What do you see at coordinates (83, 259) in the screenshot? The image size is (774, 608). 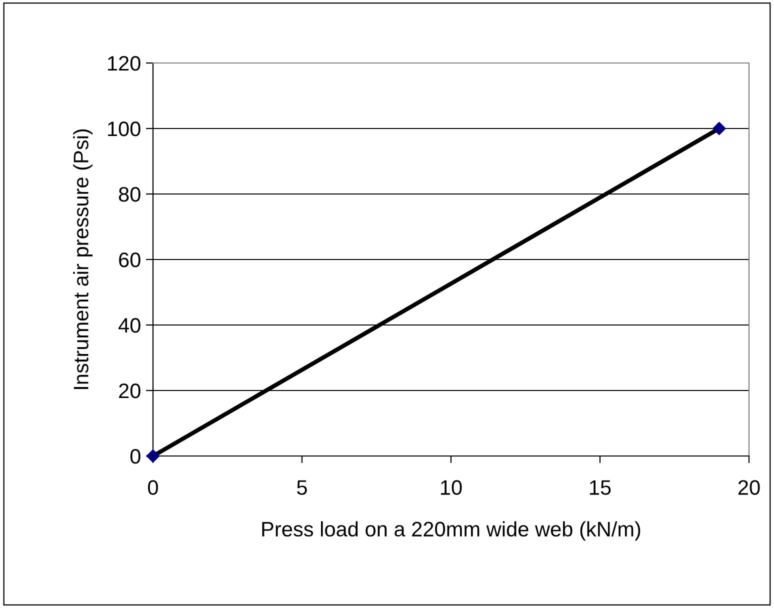 I see `y-axis-title: Instrument air pressure (Psi)` at bounding box center [83, 259].